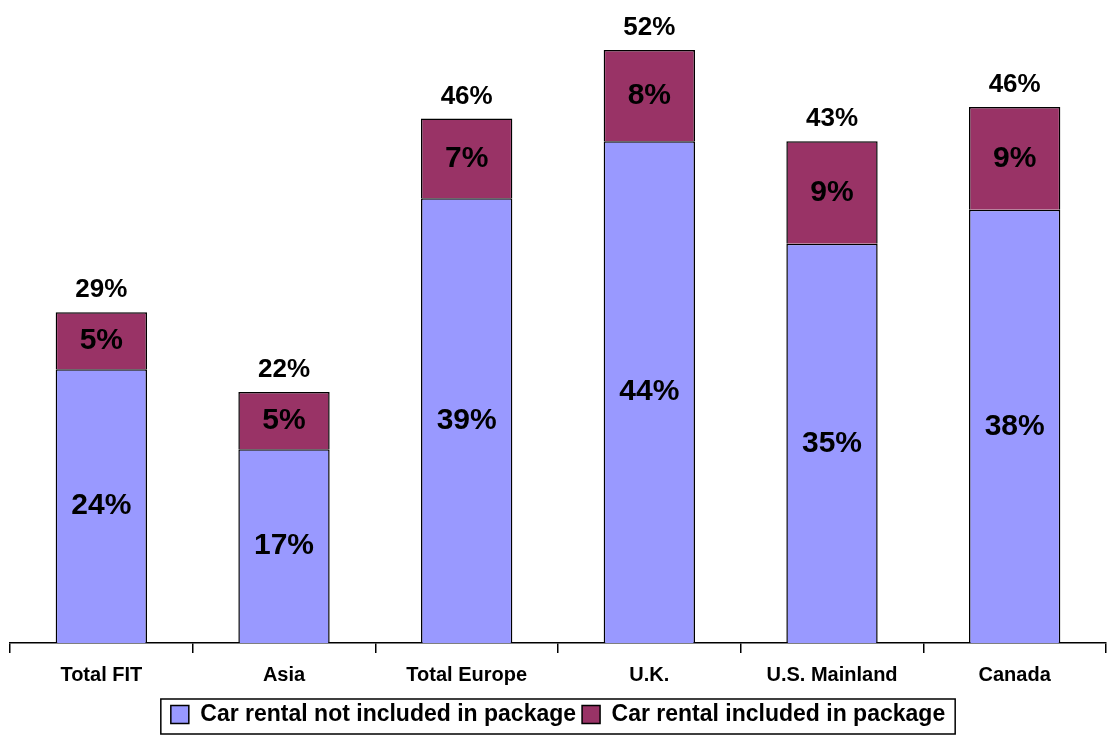  I want to click on x-tick-label: Canada, so click(1015, 673).